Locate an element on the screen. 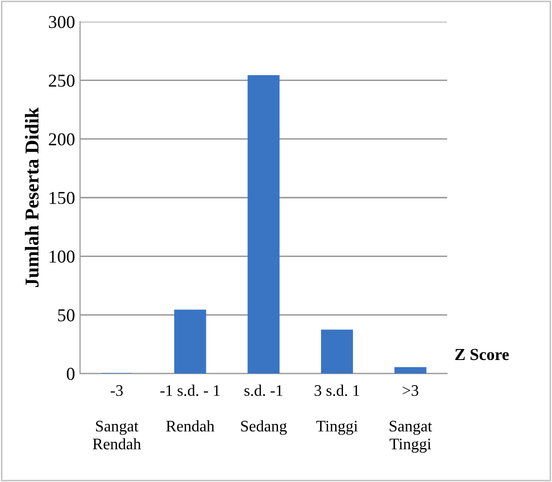 The image size is (552, 482). y-tick-label: 200 is located at coordinates (61, 139).